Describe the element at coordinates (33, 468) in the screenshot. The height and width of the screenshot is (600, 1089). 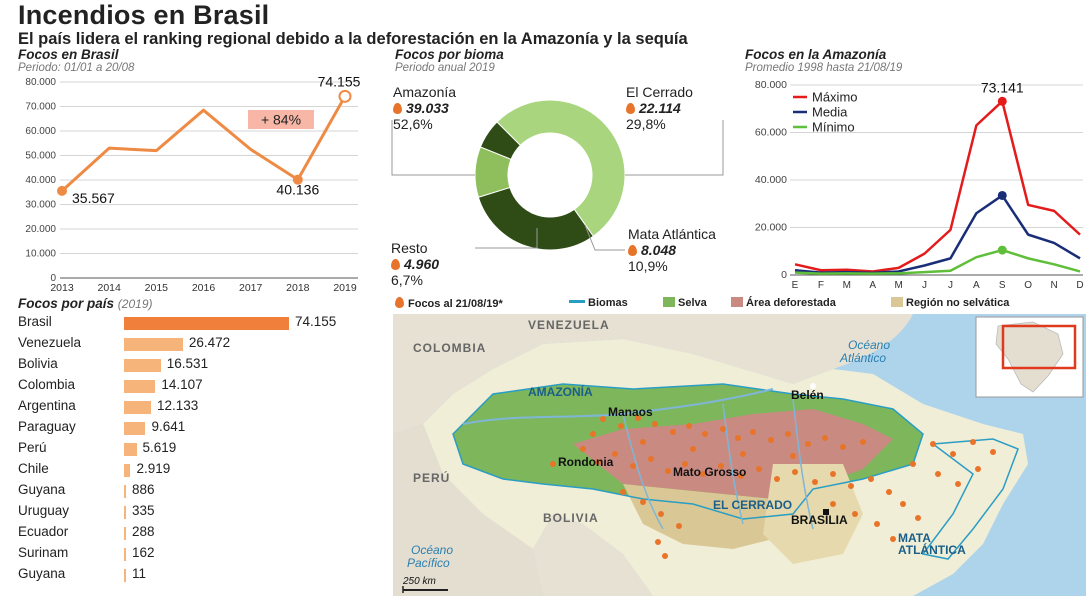
I see `country-label: Chile` at that location.